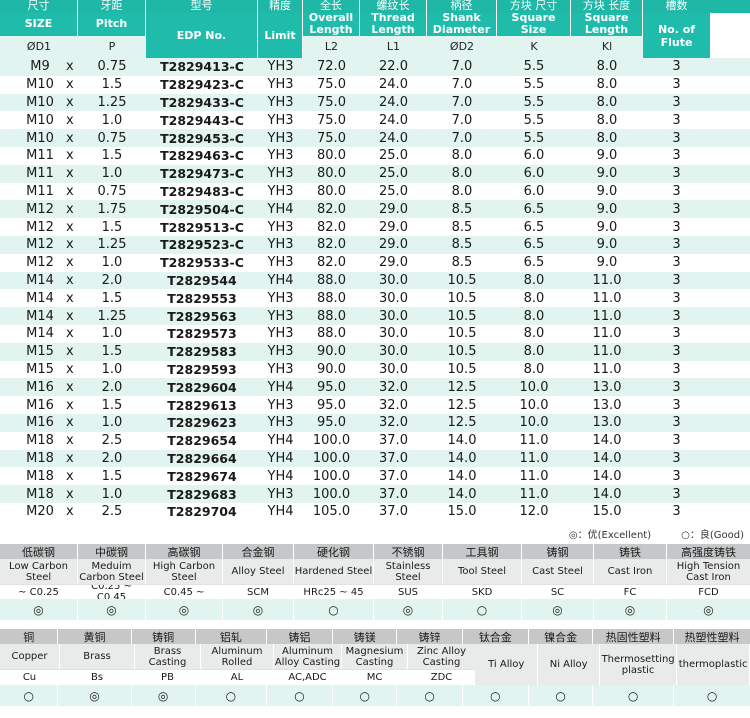 The image size is (750, 718). I want to click on material-name-cn: 铸钢, so click(558, 551).